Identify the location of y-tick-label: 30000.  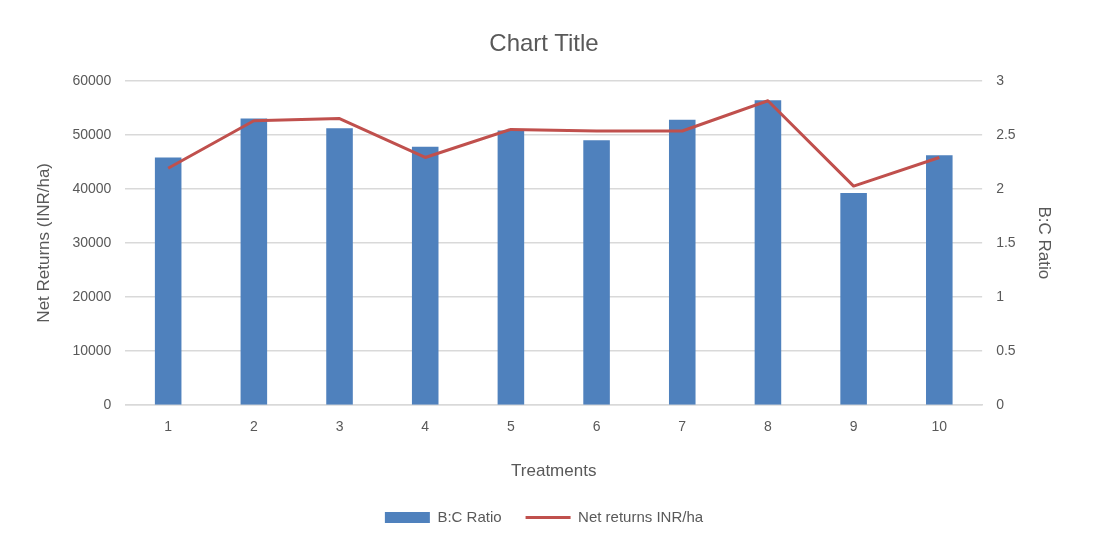
(92, 241).